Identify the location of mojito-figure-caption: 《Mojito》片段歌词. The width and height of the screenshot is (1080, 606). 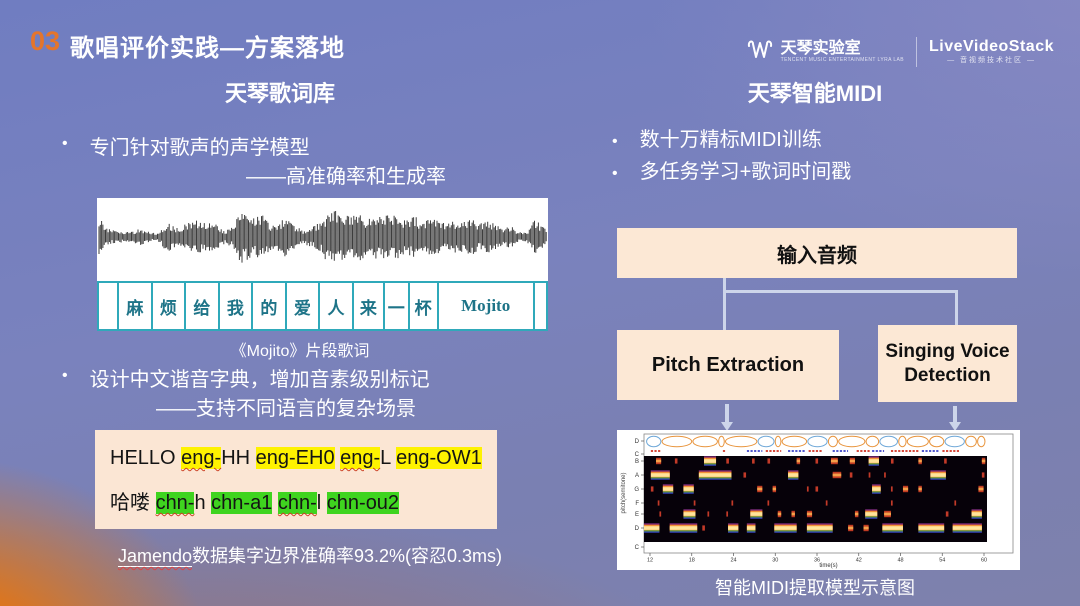
(300, 351).